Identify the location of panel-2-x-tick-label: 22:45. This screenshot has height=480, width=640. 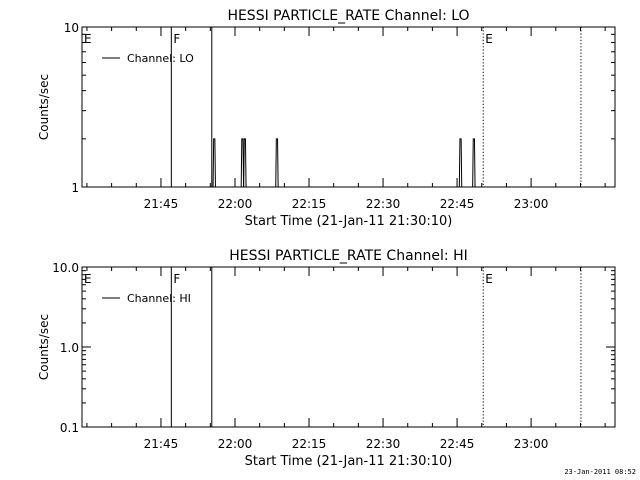
(457, 444).